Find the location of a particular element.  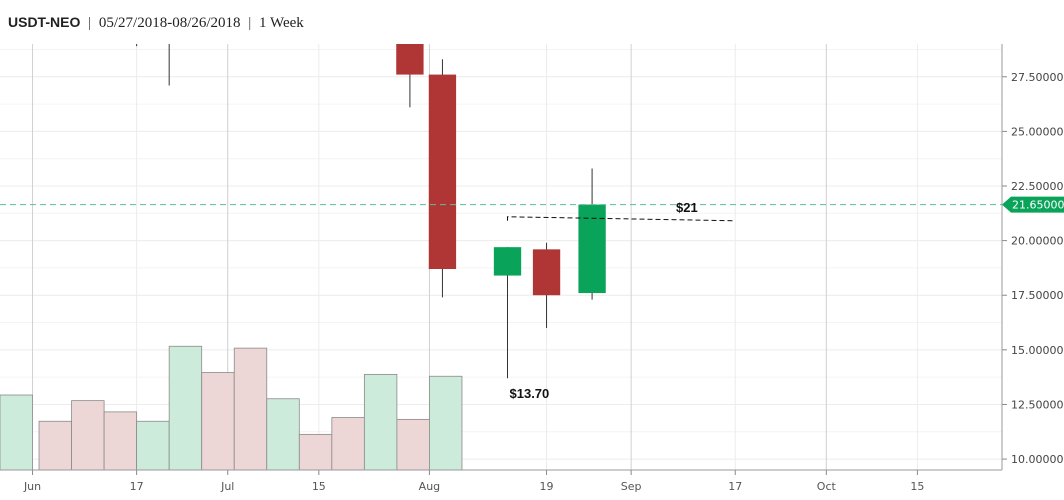

x-tick-label: Jul is located at coordinates (227, 486).